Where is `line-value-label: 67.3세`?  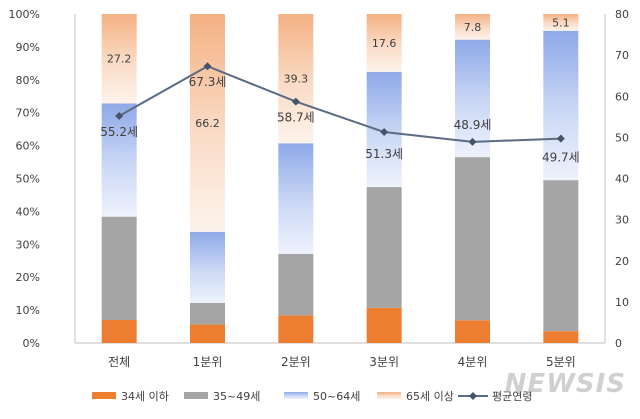 line-value-label: 67.3세 is located at coordinates (208, 82).